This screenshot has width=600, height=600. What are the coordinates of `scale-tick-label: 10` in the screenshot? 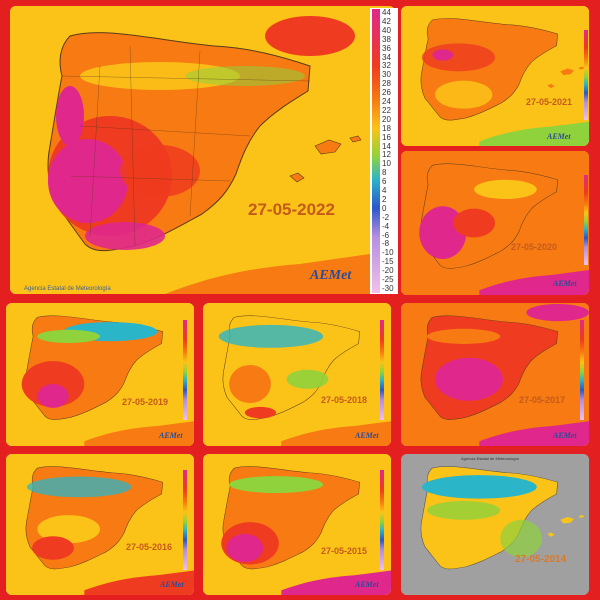 It's located at (386, 164).